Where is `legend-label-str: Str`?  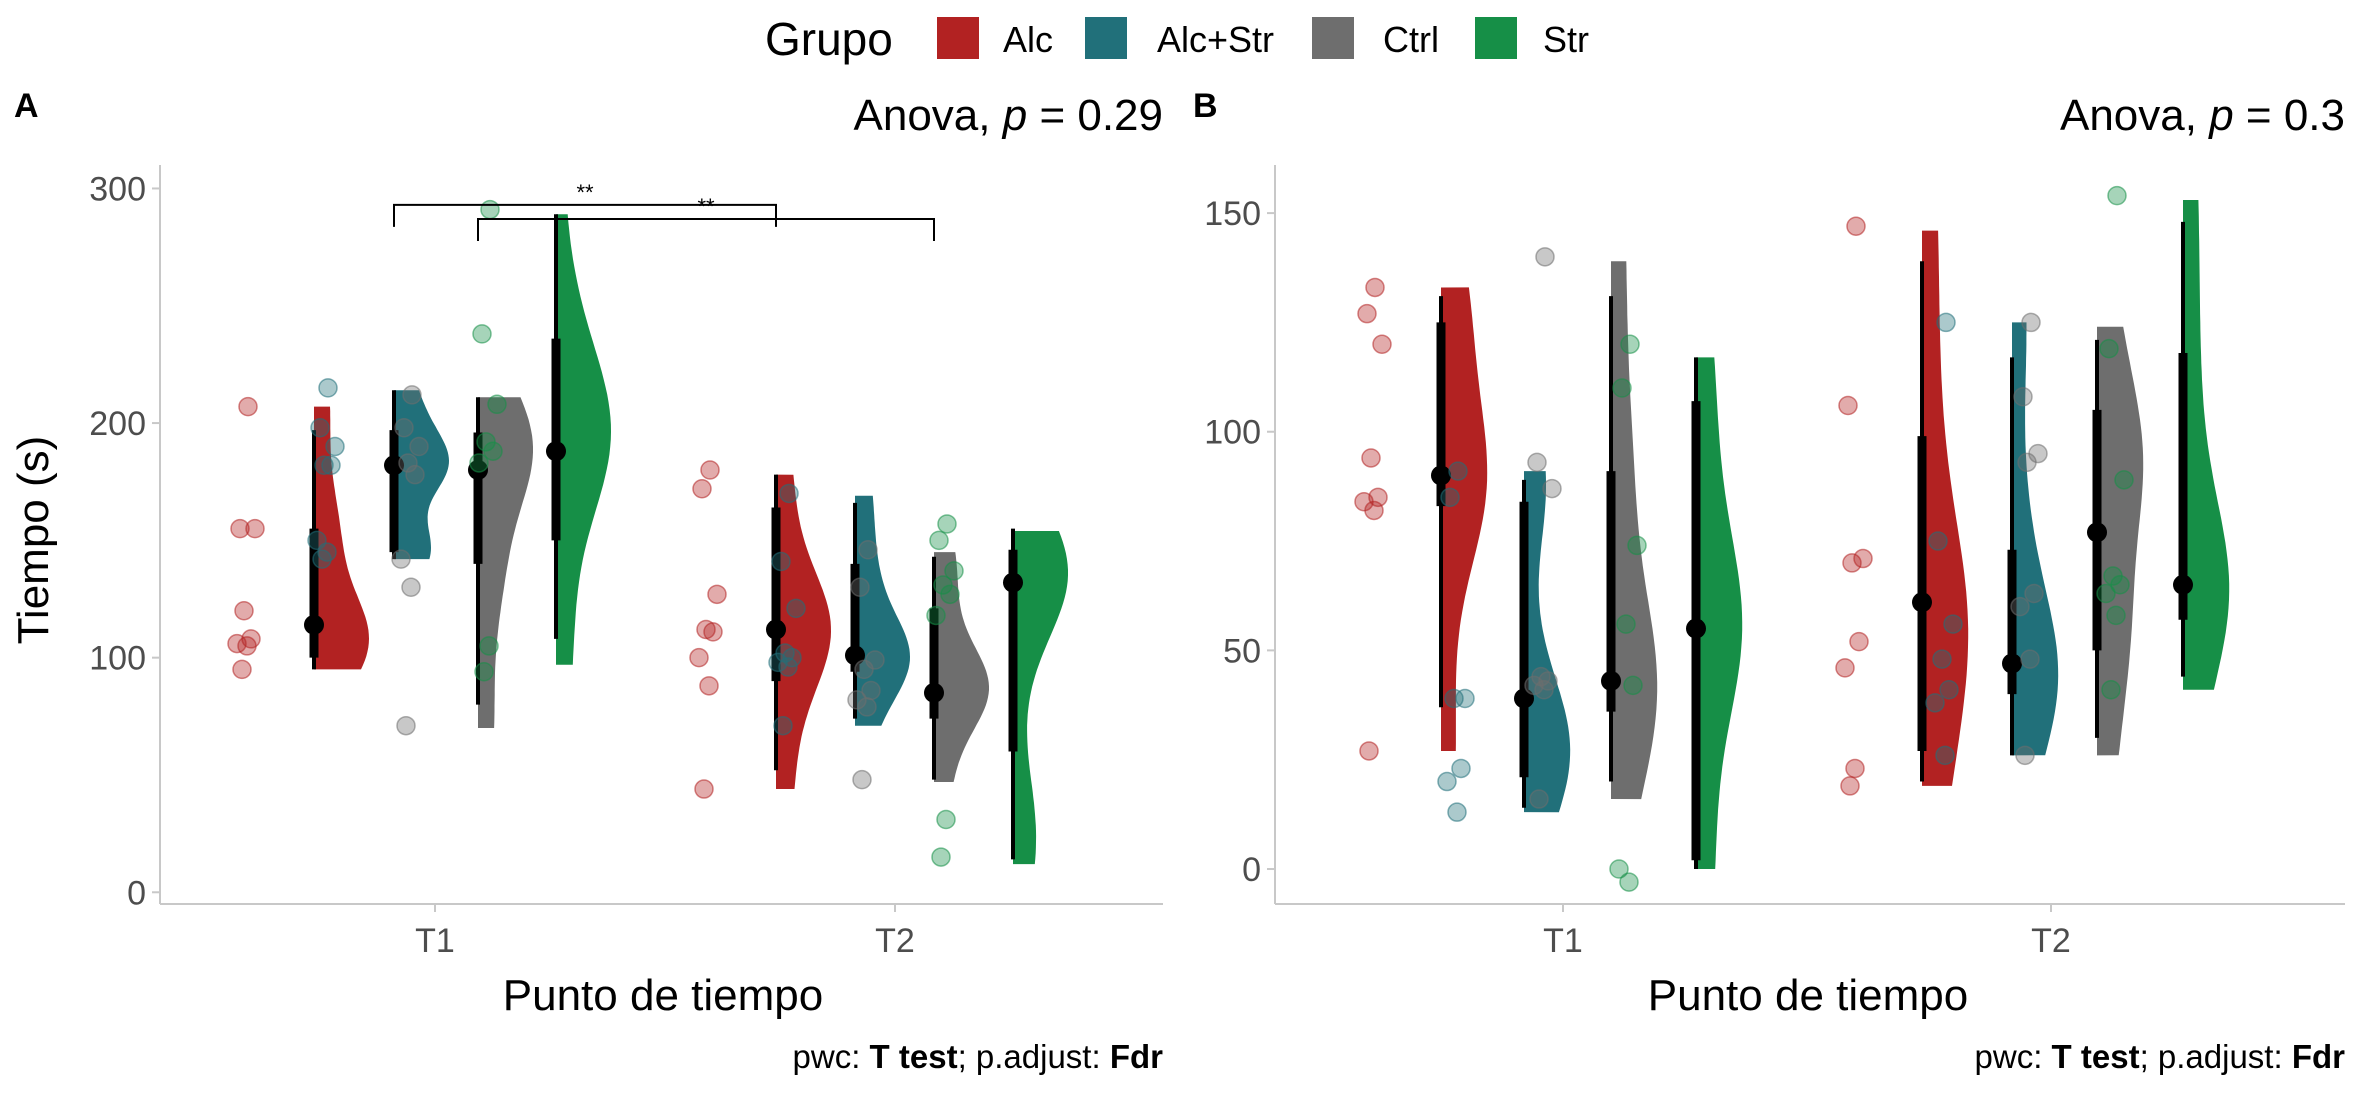
legend-label-str: Str is located at coordinates (1566, 39).